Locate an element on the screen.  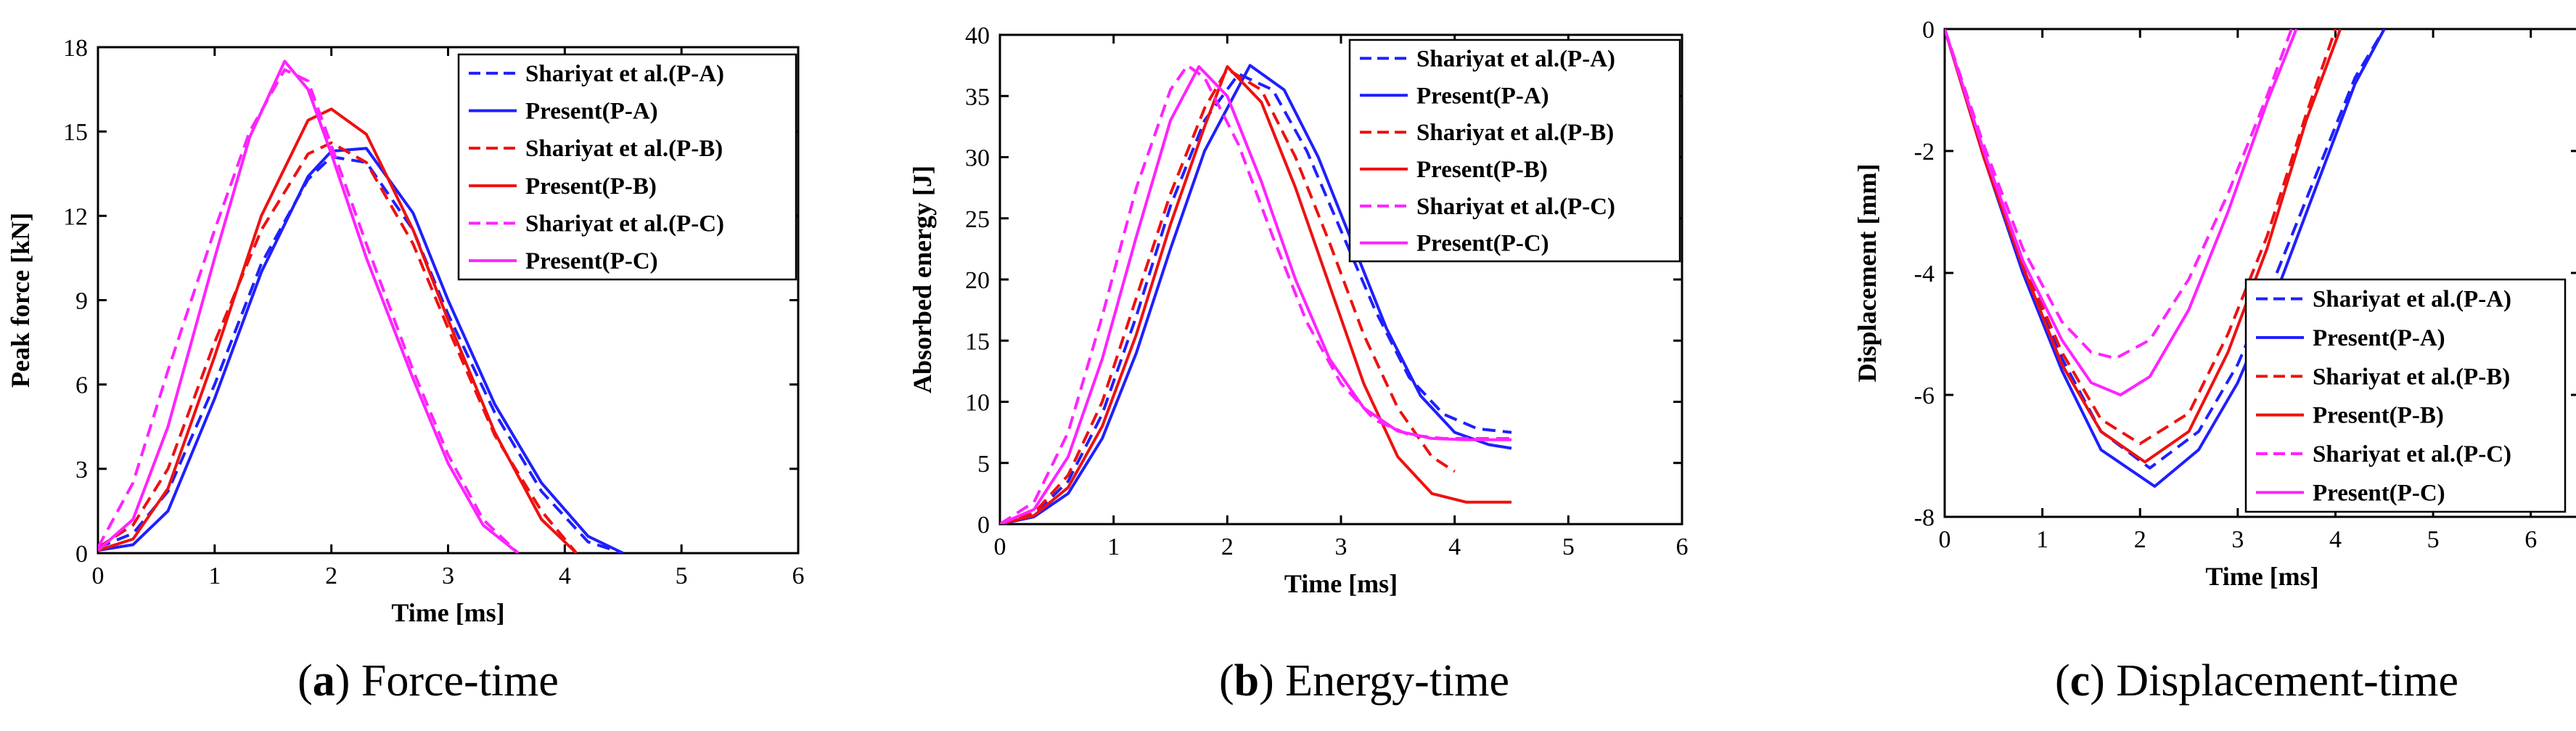
caption-text: Force-time is located at coordinates (460, 681).